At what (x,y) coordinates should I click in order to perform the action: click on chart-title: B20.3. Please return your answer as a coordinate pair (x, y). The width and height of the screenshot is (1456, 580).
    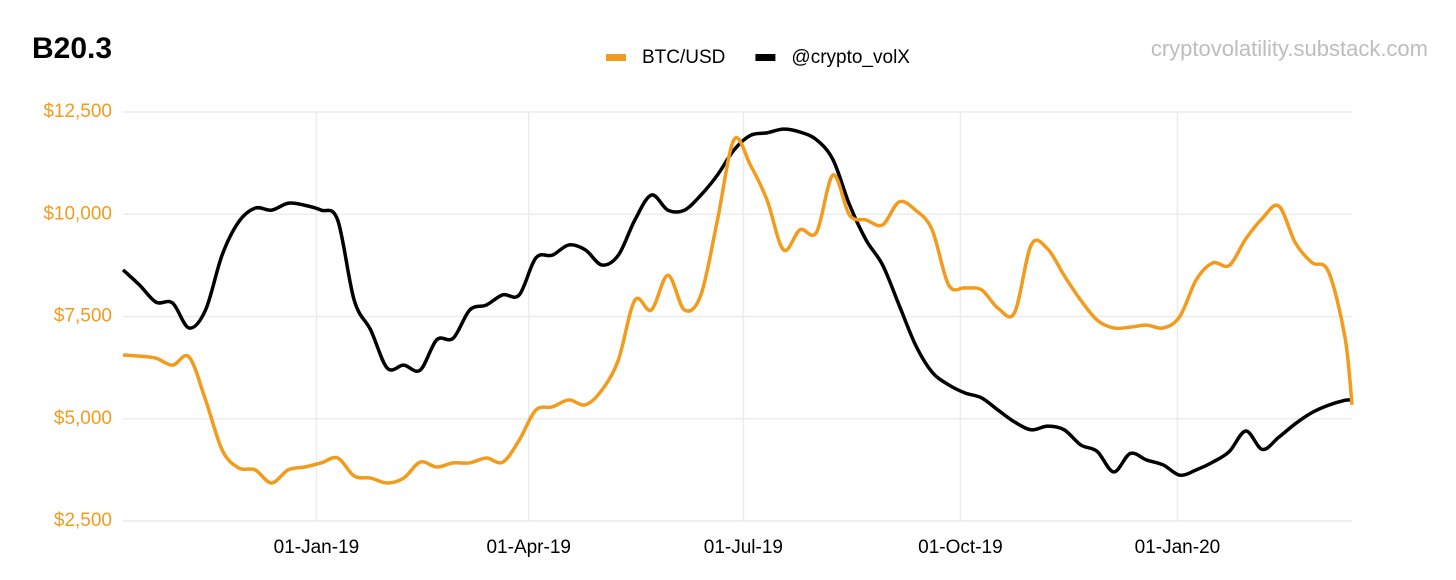
    Looking at the image, I should click on (72, 48).